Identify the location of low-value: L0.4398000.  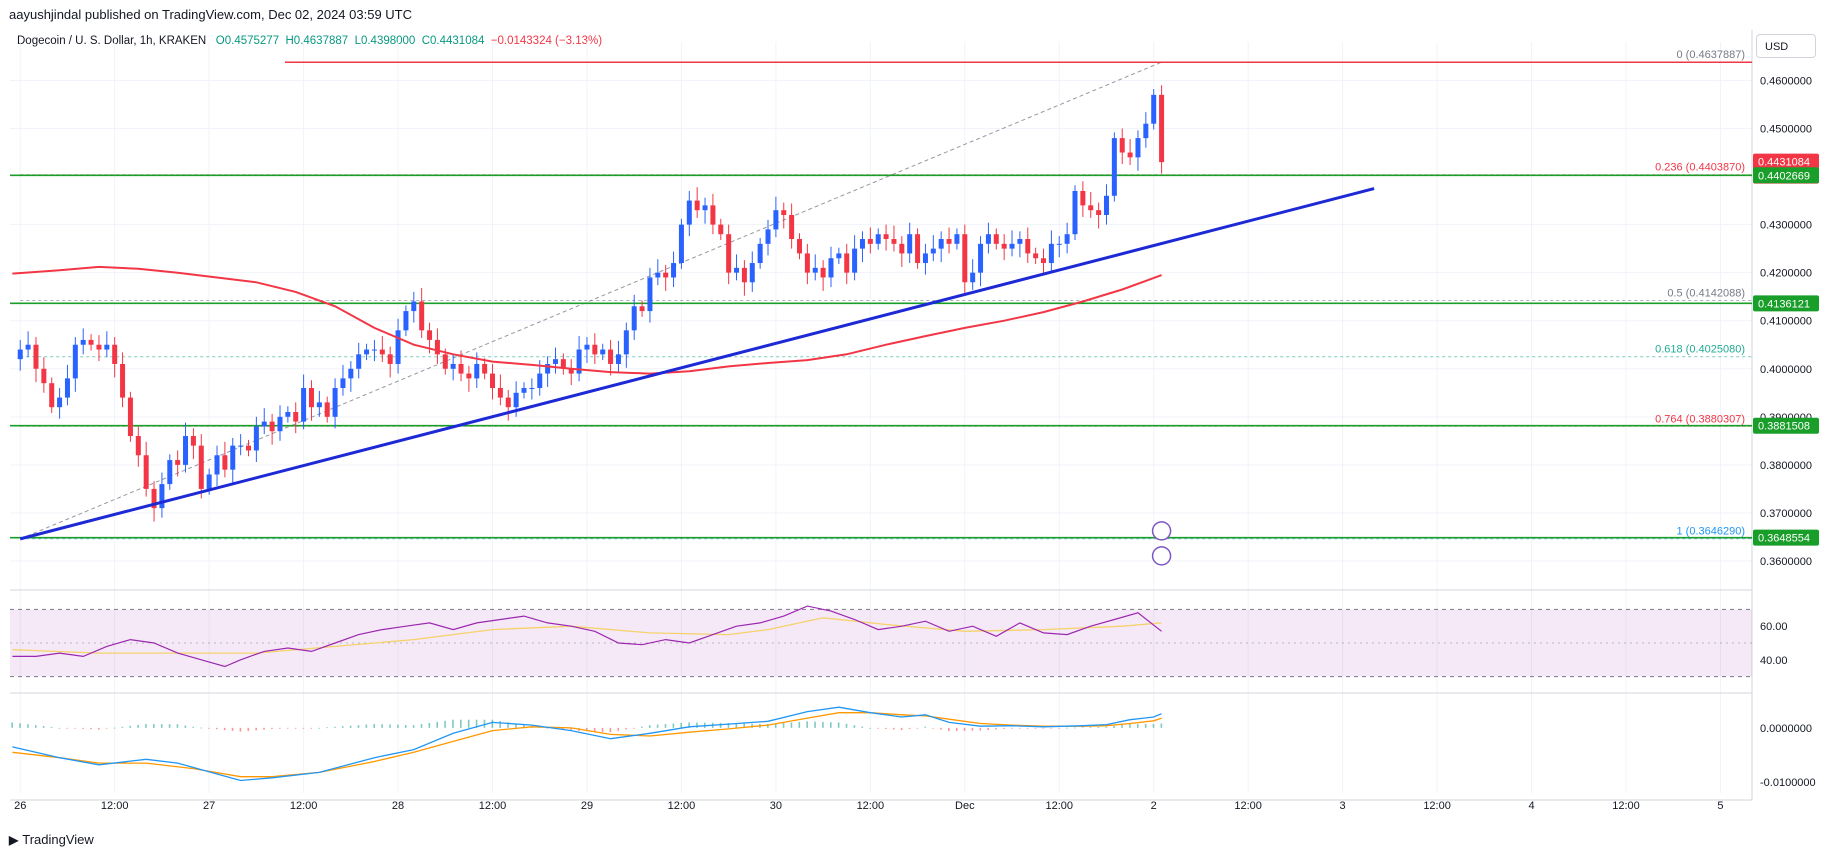
(385, 41).